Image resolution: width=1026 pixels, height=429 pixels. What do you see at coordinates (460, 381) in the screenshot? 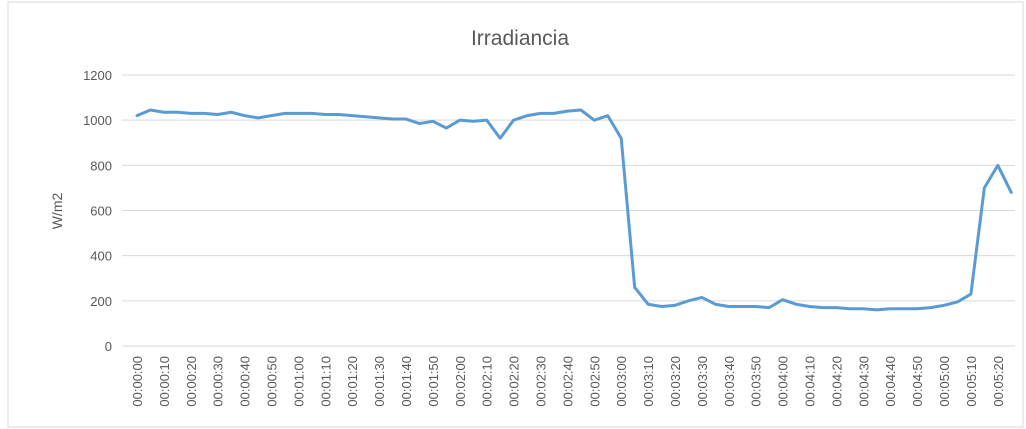
I see `x-tick-label: 00:02:00` at bounding box center [460, 381].